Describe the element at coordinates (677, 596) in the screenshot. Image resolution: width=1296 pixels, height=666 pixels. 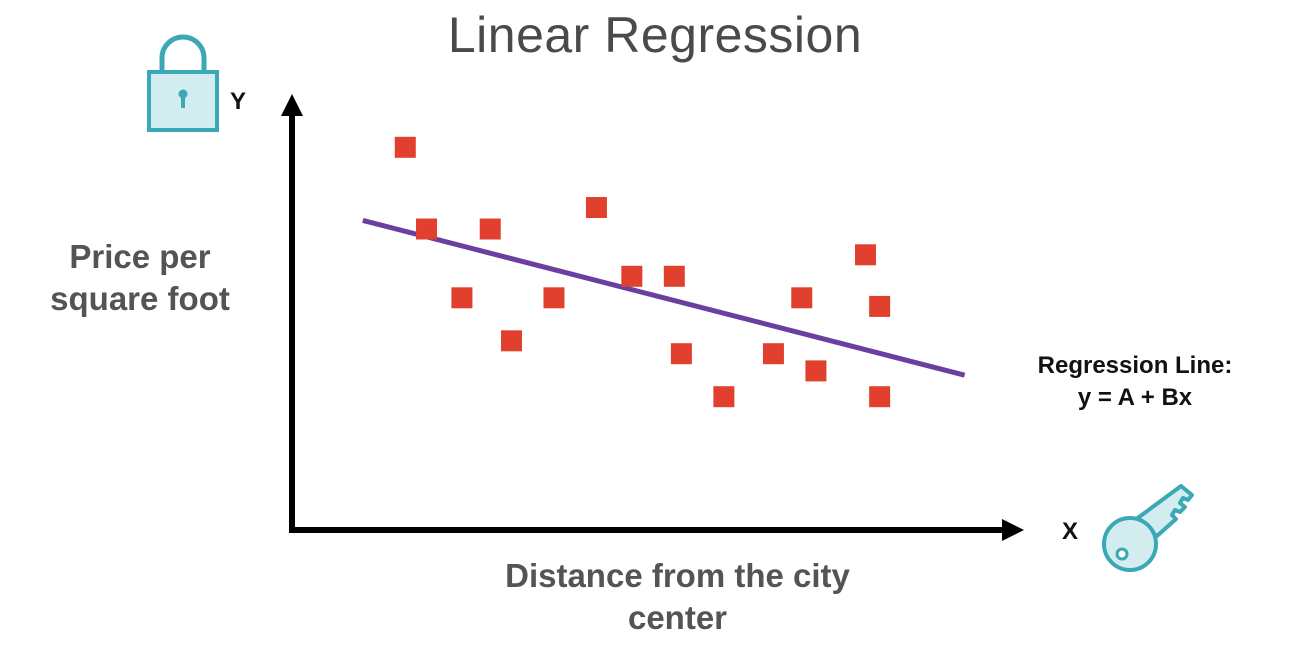
I see `x-axis-label: Distance from the city center` at that location.